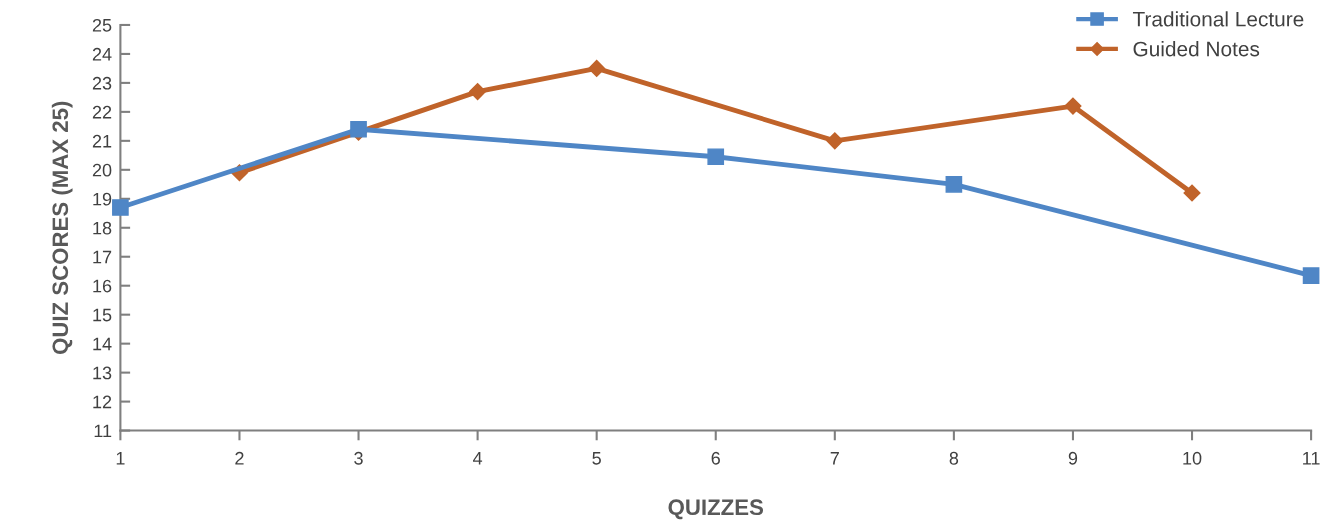 This screenshot has height=520, width=1323. I want to click on y-tick-label: 18, so click(102, 228).